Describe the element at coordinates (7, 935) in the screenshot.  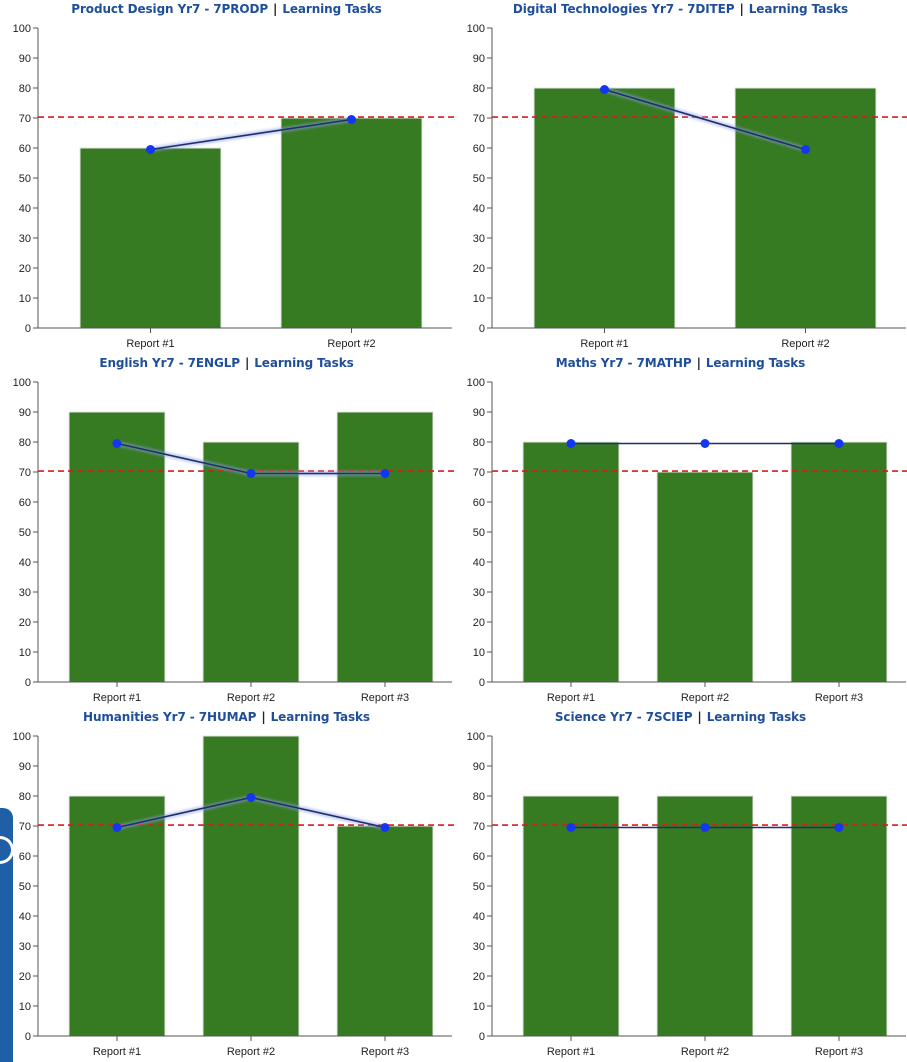
I see `page-edge-decoration` at that location.